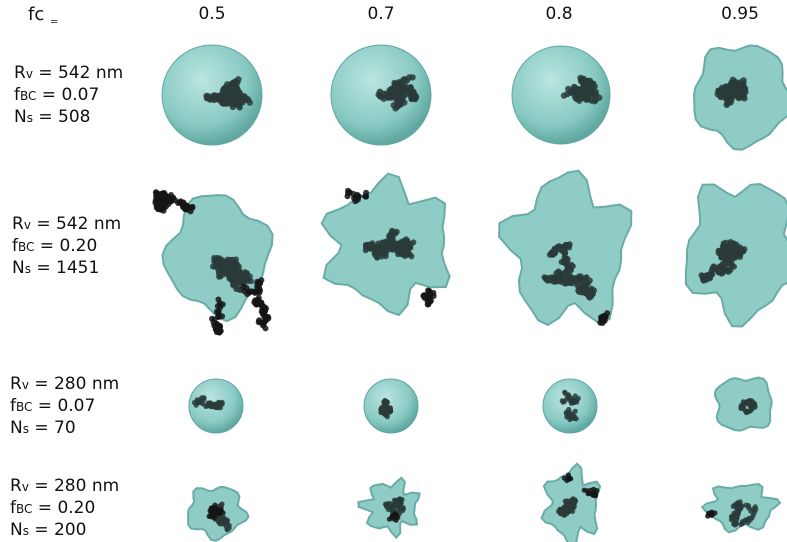  What do you see at coordinates (381, 95) in the screenshot?
I see `particle-r1-c2` at bounding box center [381, 95].